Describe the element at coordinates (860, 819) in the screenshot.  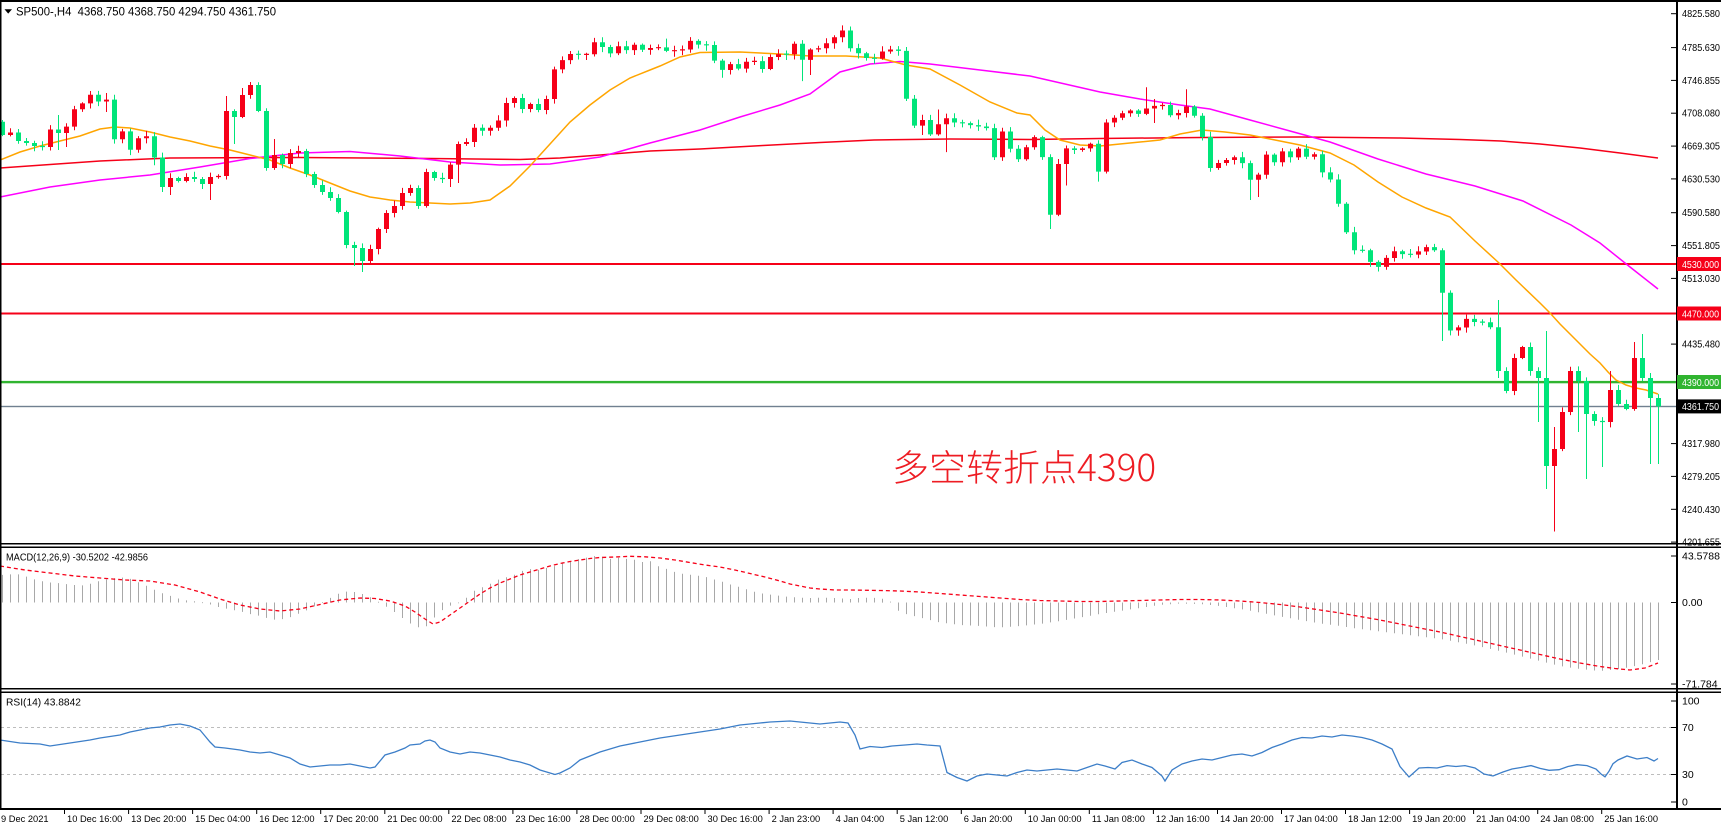
I see `svg-text: 4 Jan 04:00` at that location.